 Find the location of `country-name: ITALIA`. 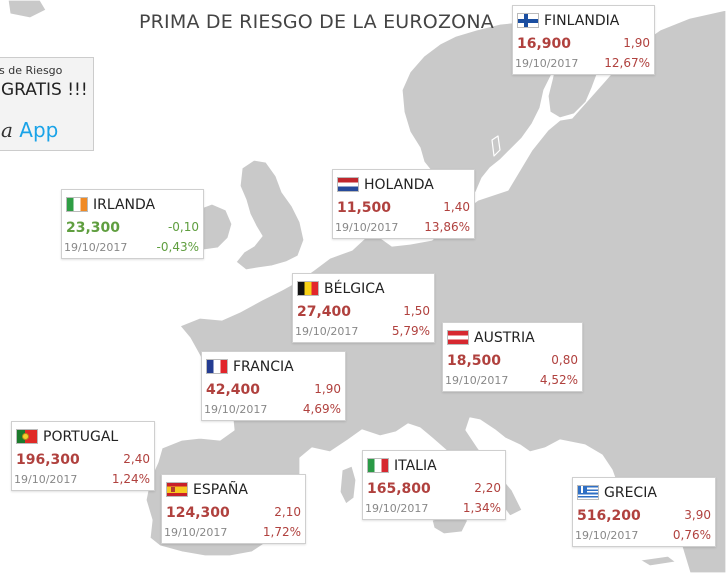

country-name: ITALIA is located at coordinates (415, 465).